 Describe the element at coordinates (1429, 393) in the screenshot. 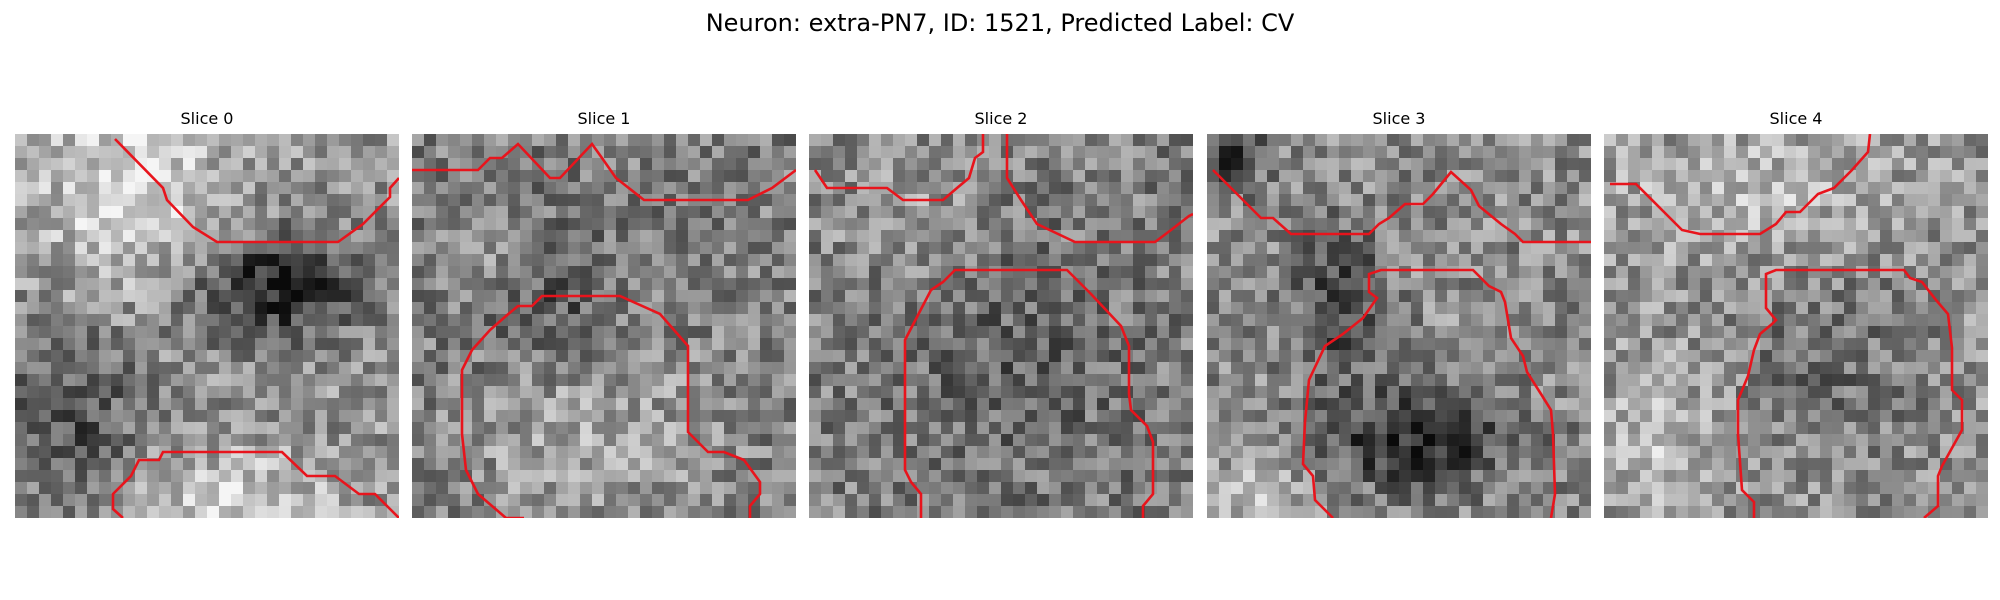

I see `contour-line` at that location.